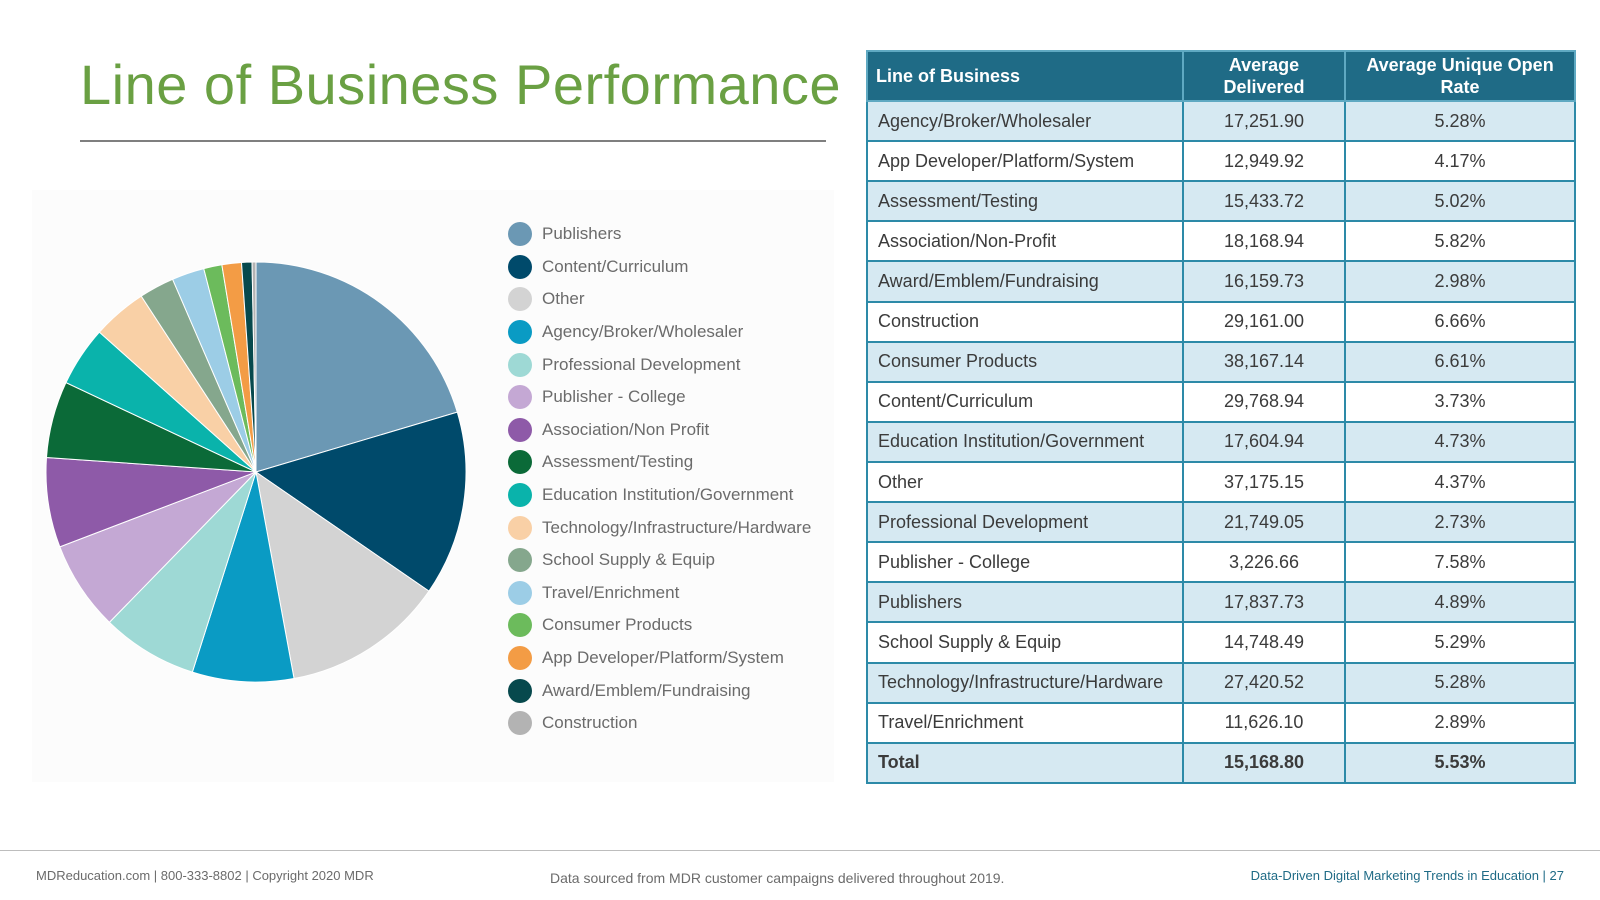 This screenshot has width=1600, height=900. I want to click on legend-item: Award/Emblem/Fundraising, so click(659, 690).